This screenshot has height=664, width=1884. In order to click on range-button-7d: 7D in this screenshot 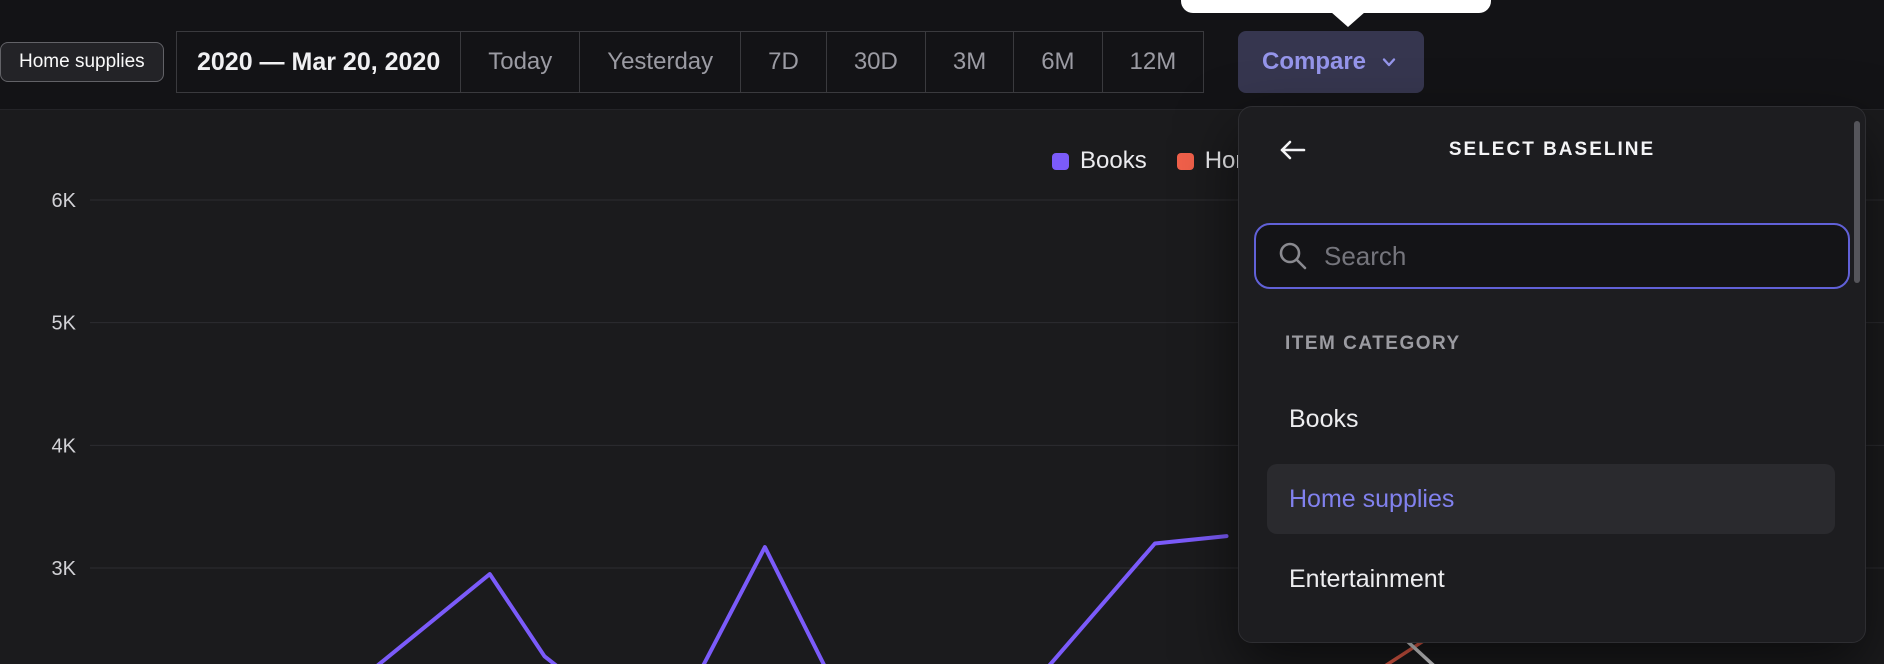, I will do `click(784, 62)`.